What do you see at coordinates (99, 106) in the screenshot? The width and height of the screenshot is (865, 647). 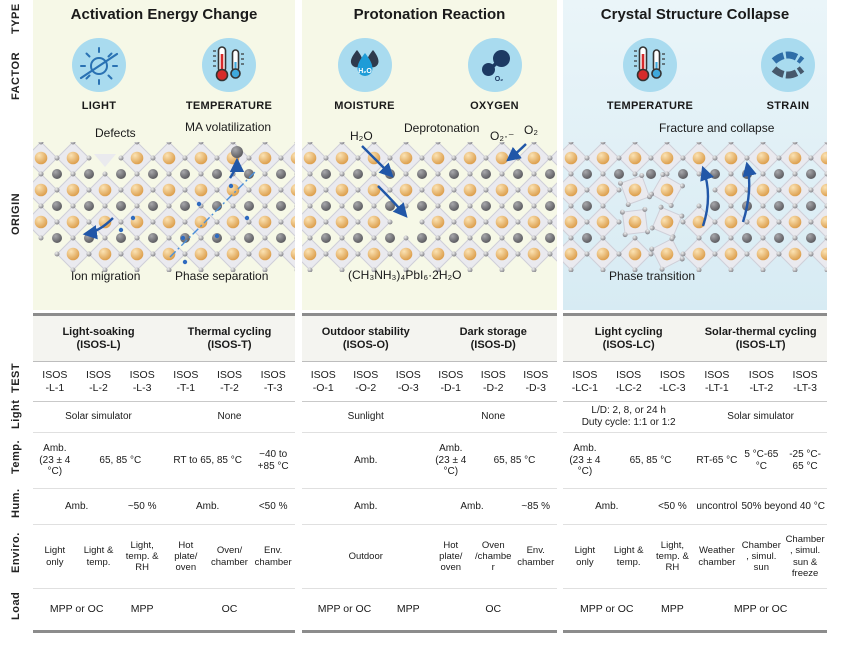 I see `factor-label: LIGHT` at bounding box center [99, 106].